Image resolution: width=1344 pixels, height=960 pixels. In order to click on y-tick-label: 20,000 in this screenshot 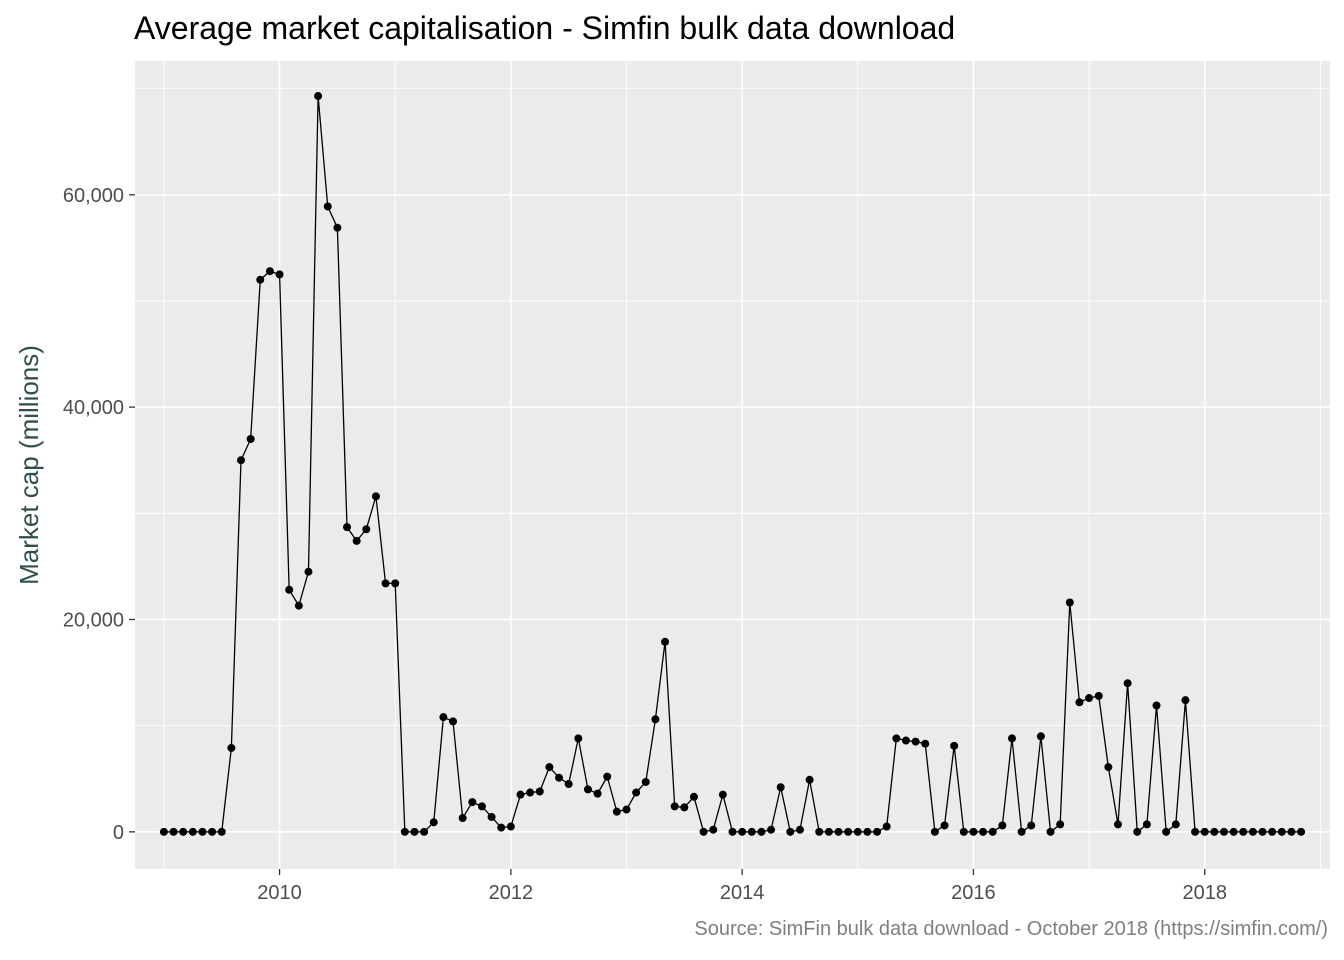, I will do `click(93, 620)`.